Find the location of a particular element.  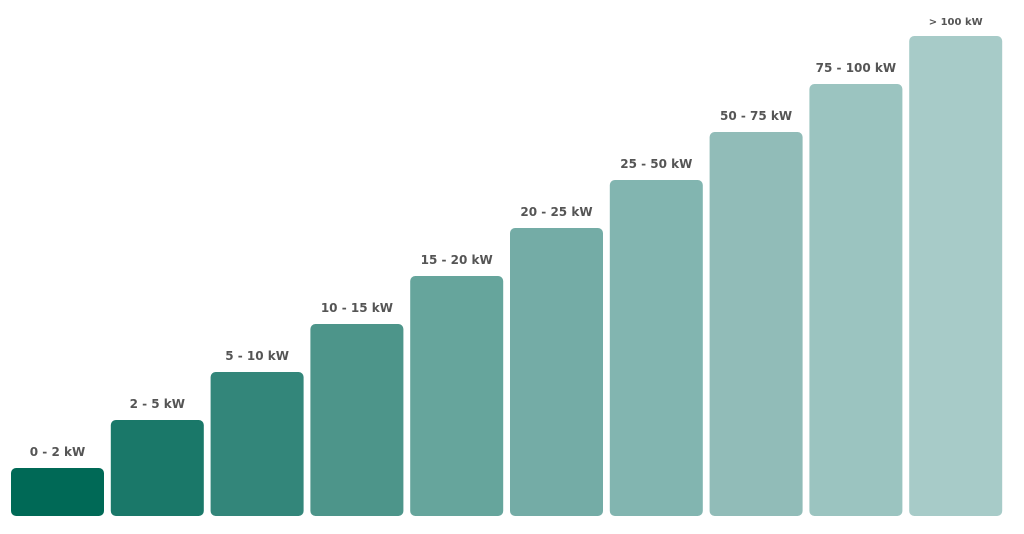

bar-label-9: 75 - 100 kW is located at coordinates (856, 68).